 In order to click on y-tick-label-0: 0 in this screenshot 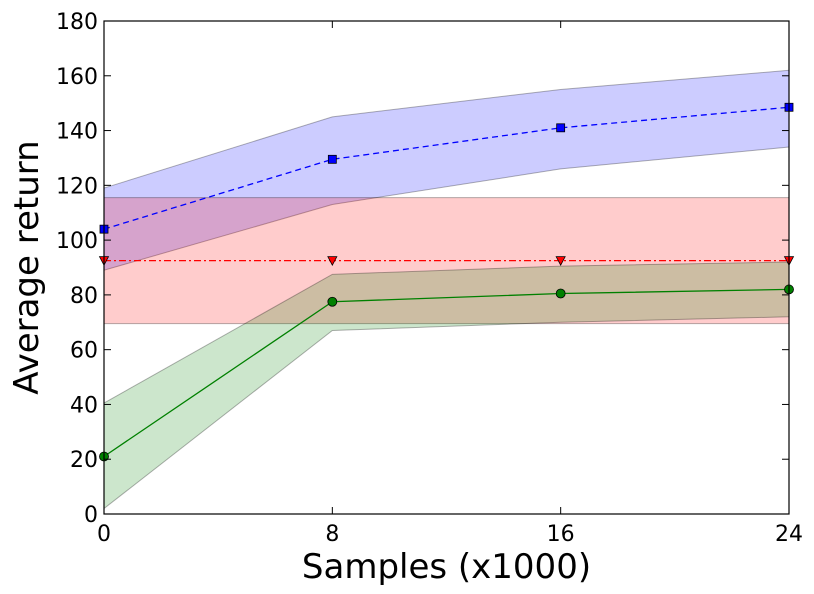, I will do `click(91, 515)`.